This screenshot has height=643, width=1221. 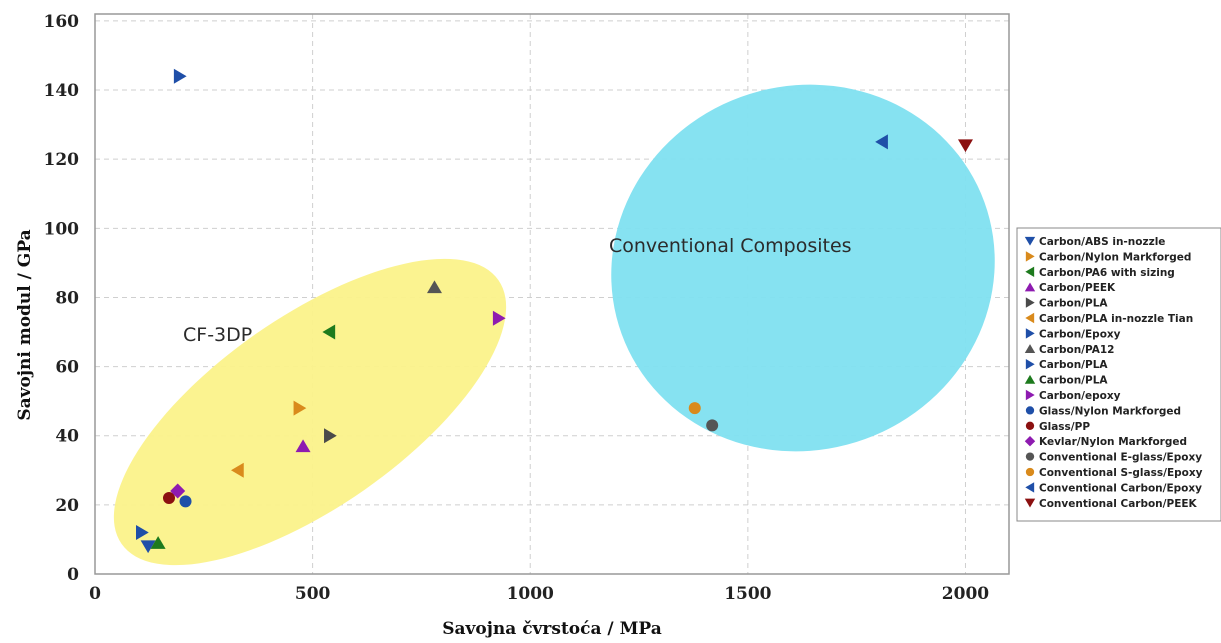 I want to click on legend-label-3: Carbon/PA6 with sizing, so click(x=1107, y=273).